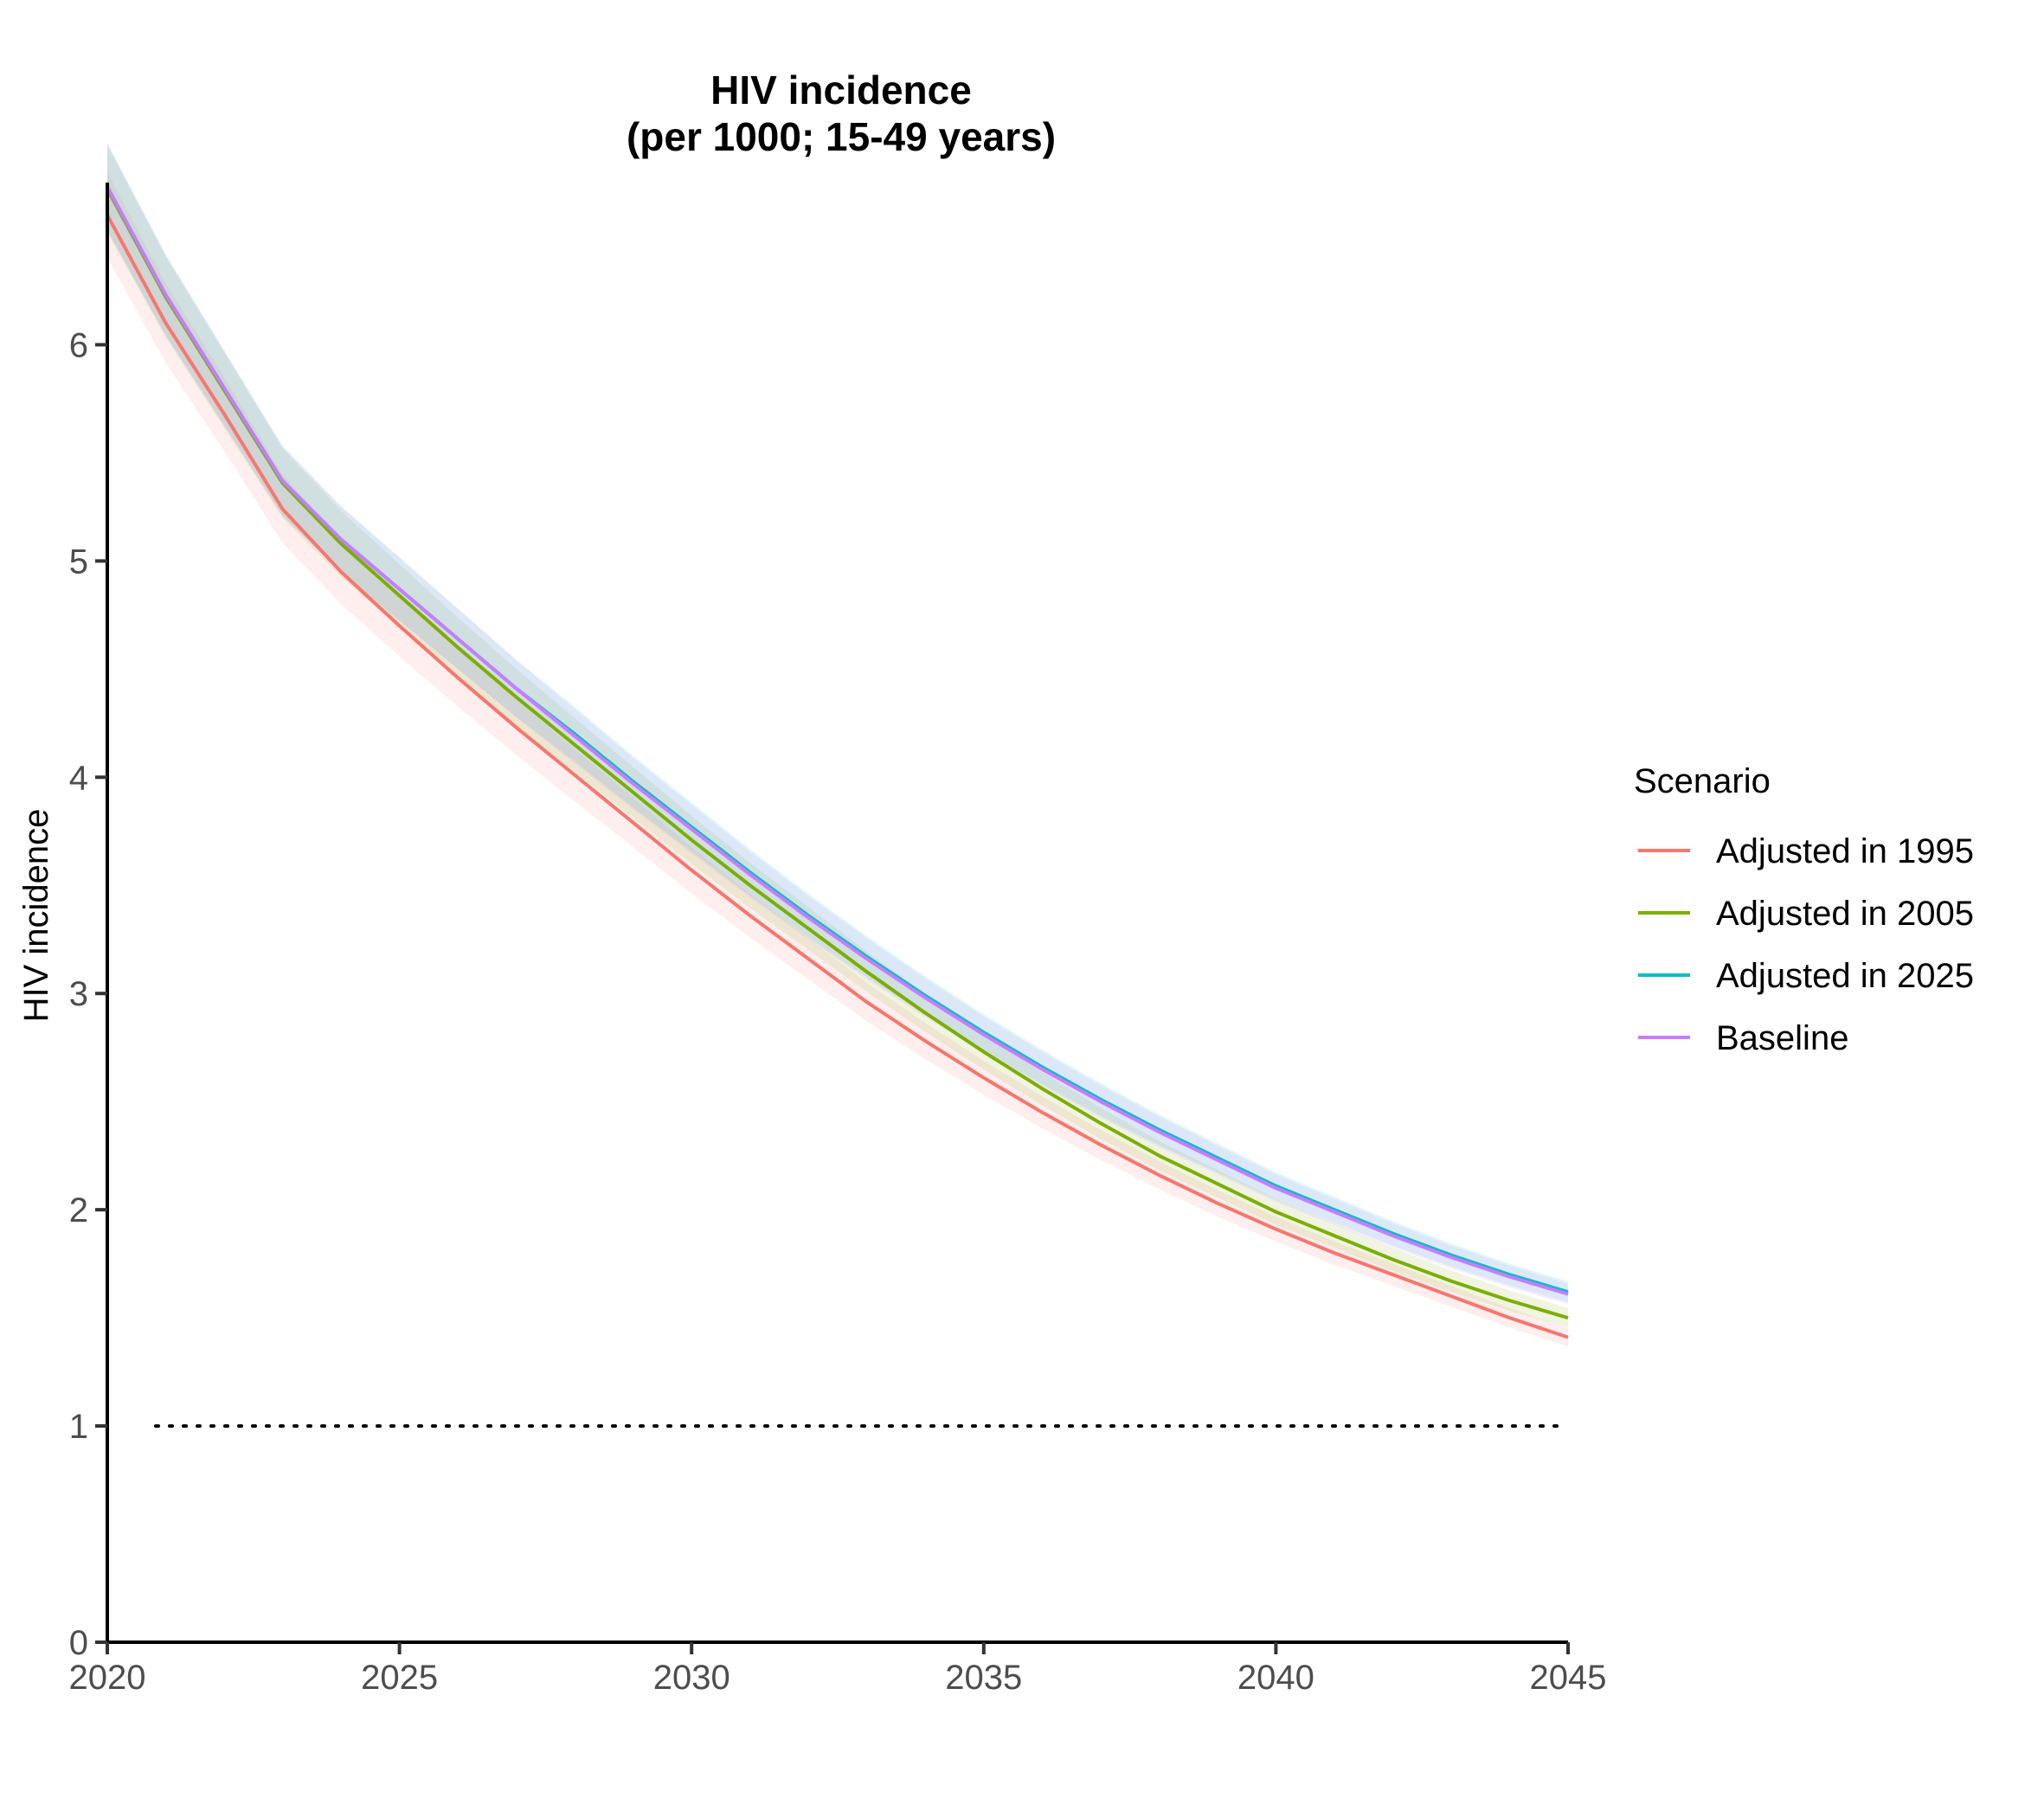 This screenshot has width=2044, height=1817. I want to click on legend-title: Scenario, so click(1702, 781).